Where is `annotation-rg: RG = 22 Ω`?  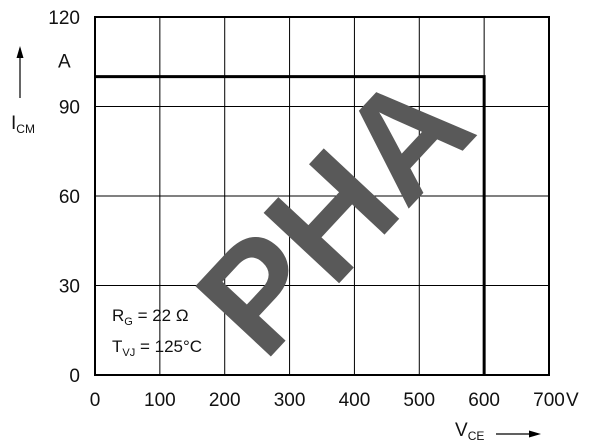 annotation-rg: RG = 22 Ω is located at coordinates (150, 317).